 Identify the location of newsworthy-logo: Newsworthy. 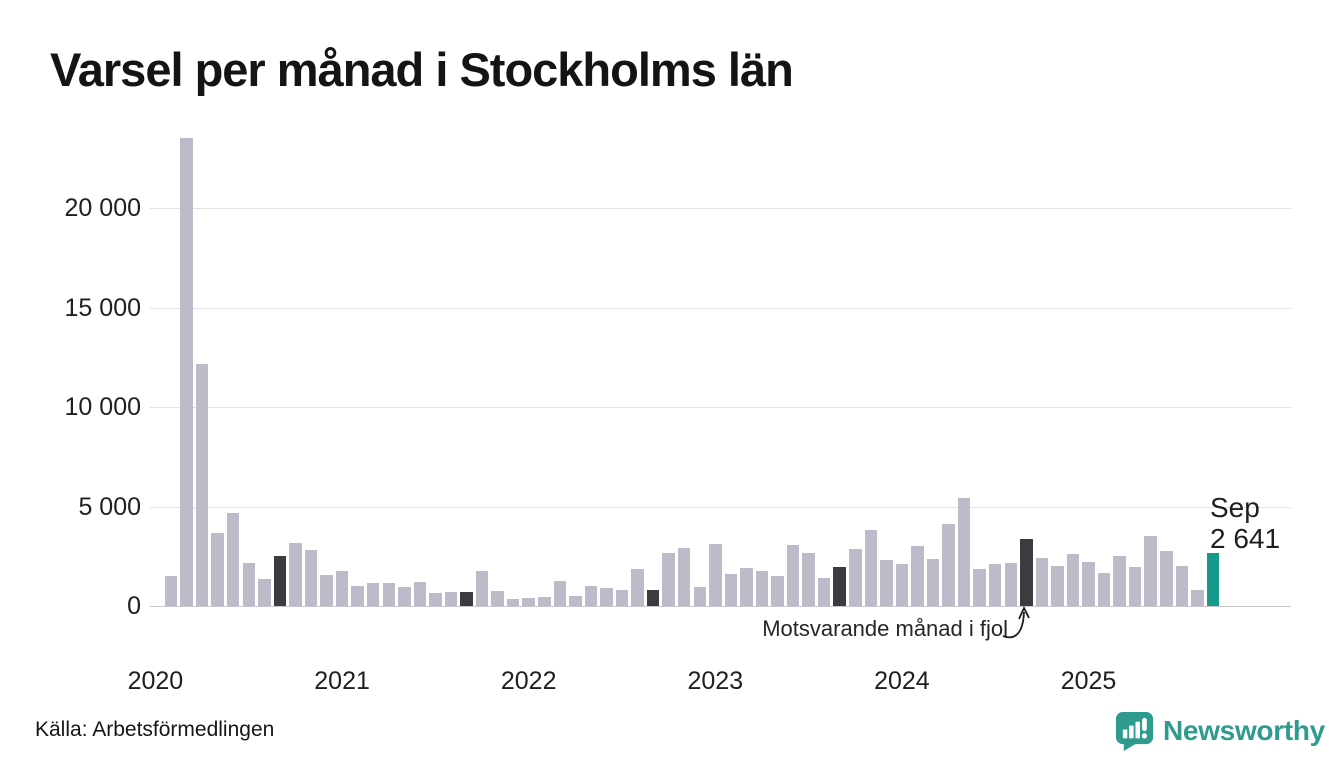
(1220, 731).